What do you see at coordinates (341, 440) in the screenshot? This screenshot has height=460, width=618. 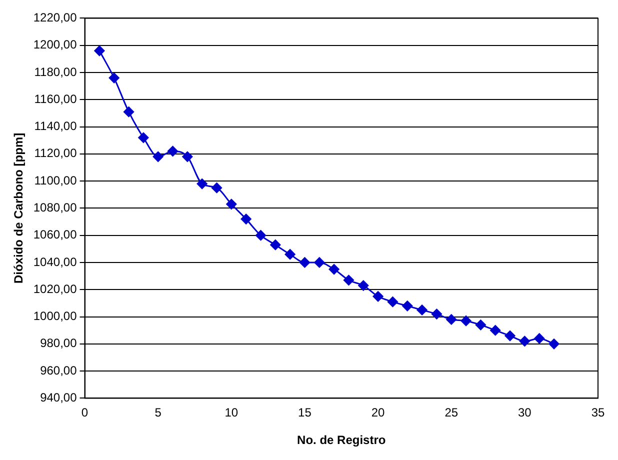 I see `x-axis-title: No. de Registro` at bounding box center [341, 440].